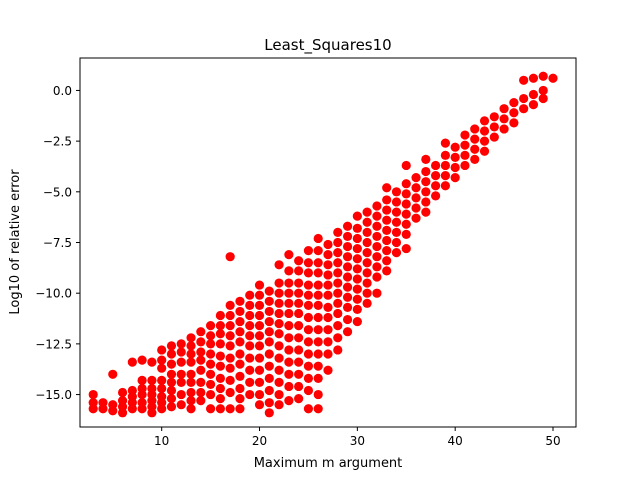 Image resolution: width=640 pixels, height=480 pixels. I want to click on y-tick-label: 0.0, so click(62, 91).